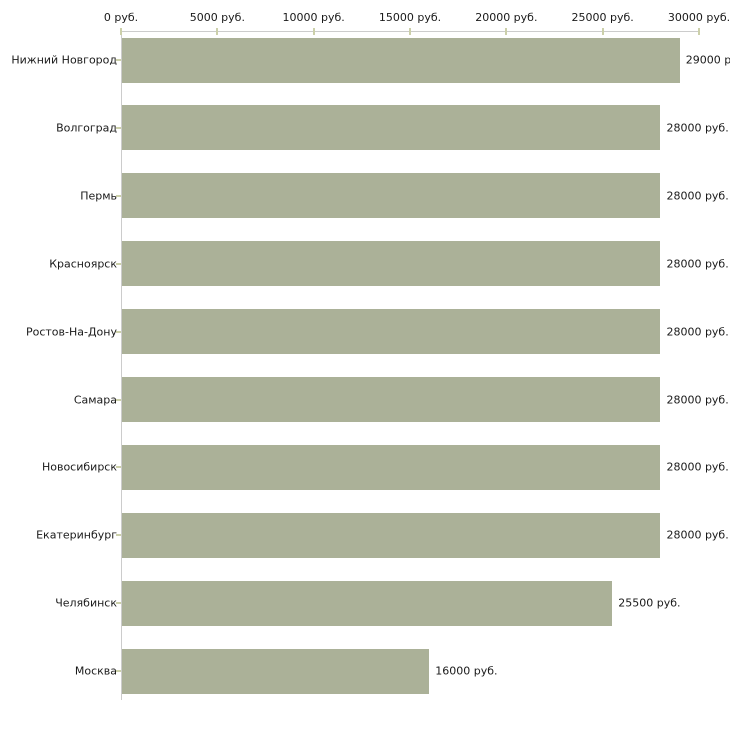 This screenshot has height=730, width=730. Describe the element at coordinates (79, 467) in the screenshot. I see `category-label: Новосибирск` at that location.